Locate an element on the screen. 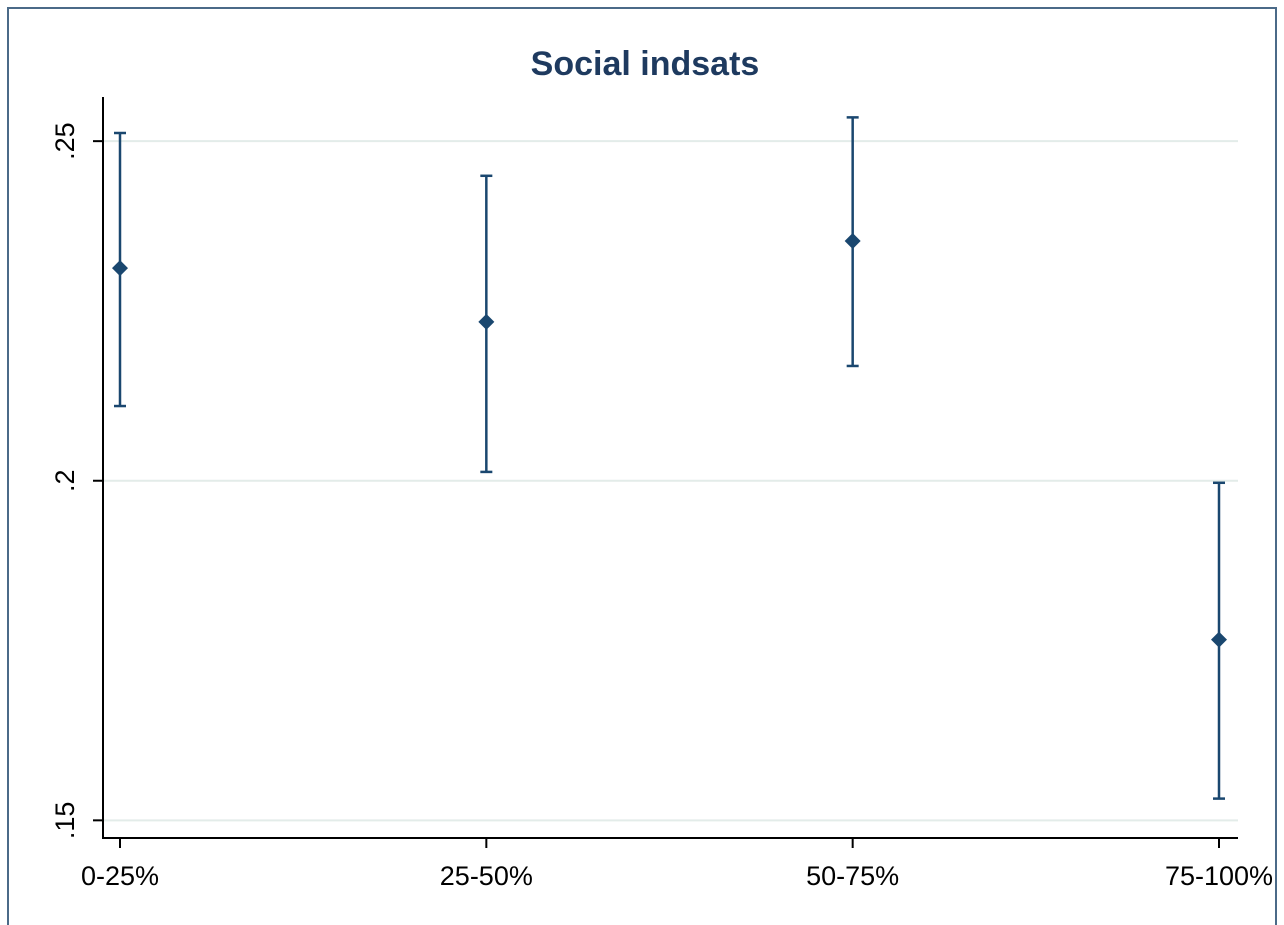  x-tick-label: 0-25% is located at coordinates (120, 876).